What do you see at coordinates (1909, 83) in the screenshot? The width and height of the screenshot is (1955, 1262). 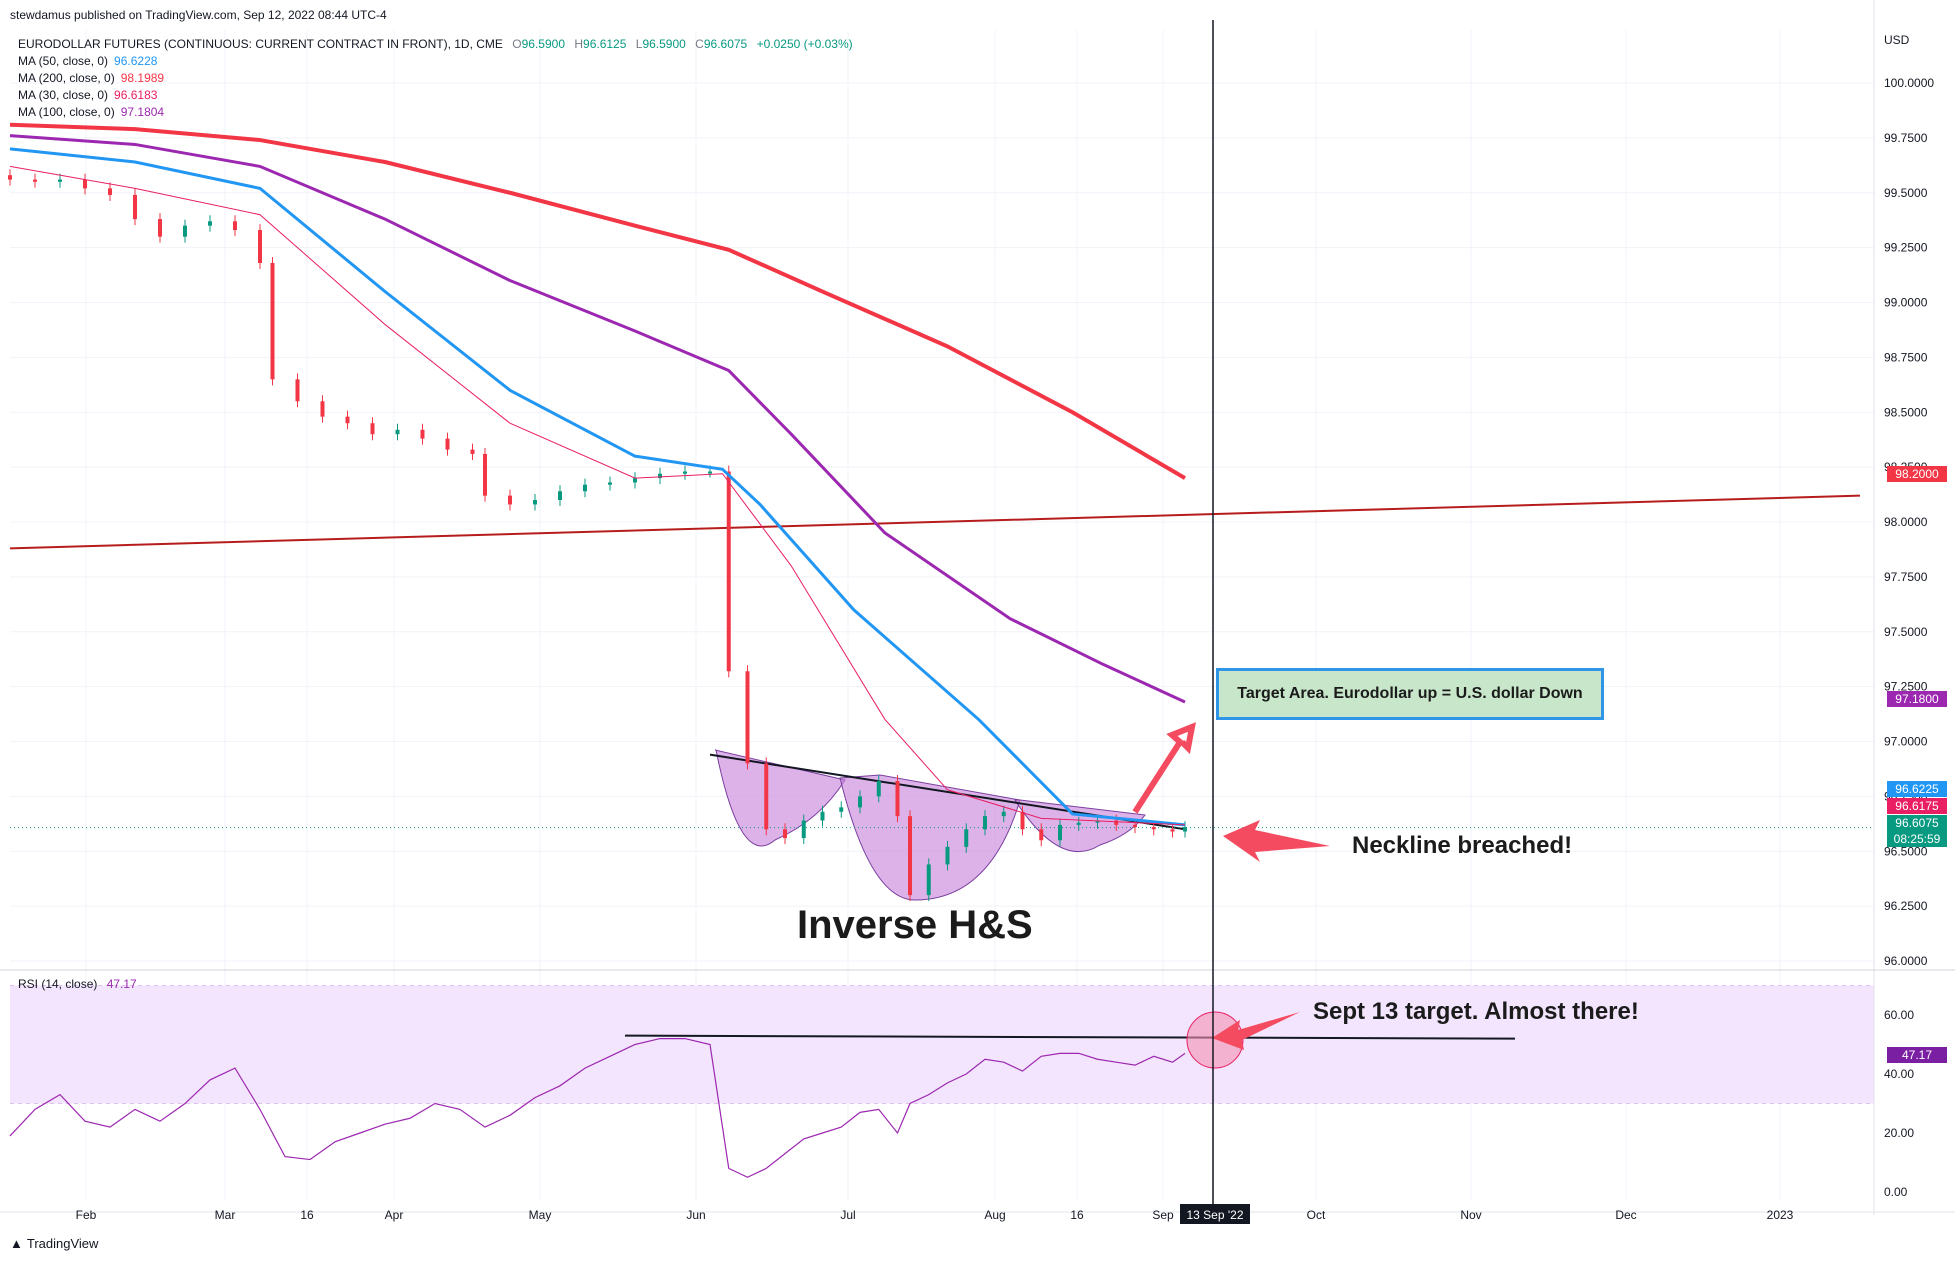 I see `y-tick-label: 100.0000` at bounding box center [1909, 83].